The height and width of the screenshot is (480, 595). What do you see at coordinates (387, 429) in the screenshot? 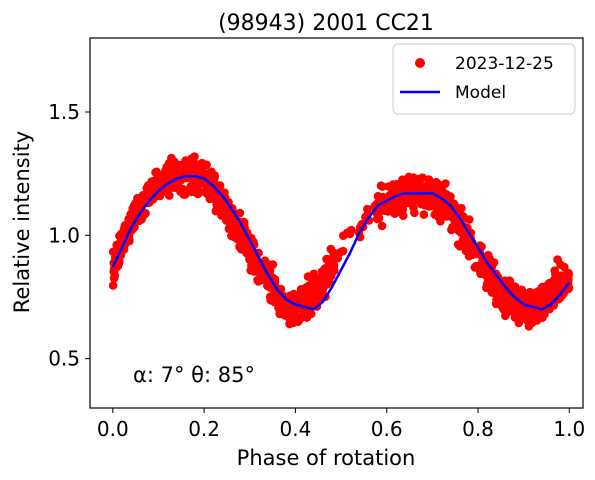
I see `x-tick-label: 0.6` at bounding box center [387, 429].